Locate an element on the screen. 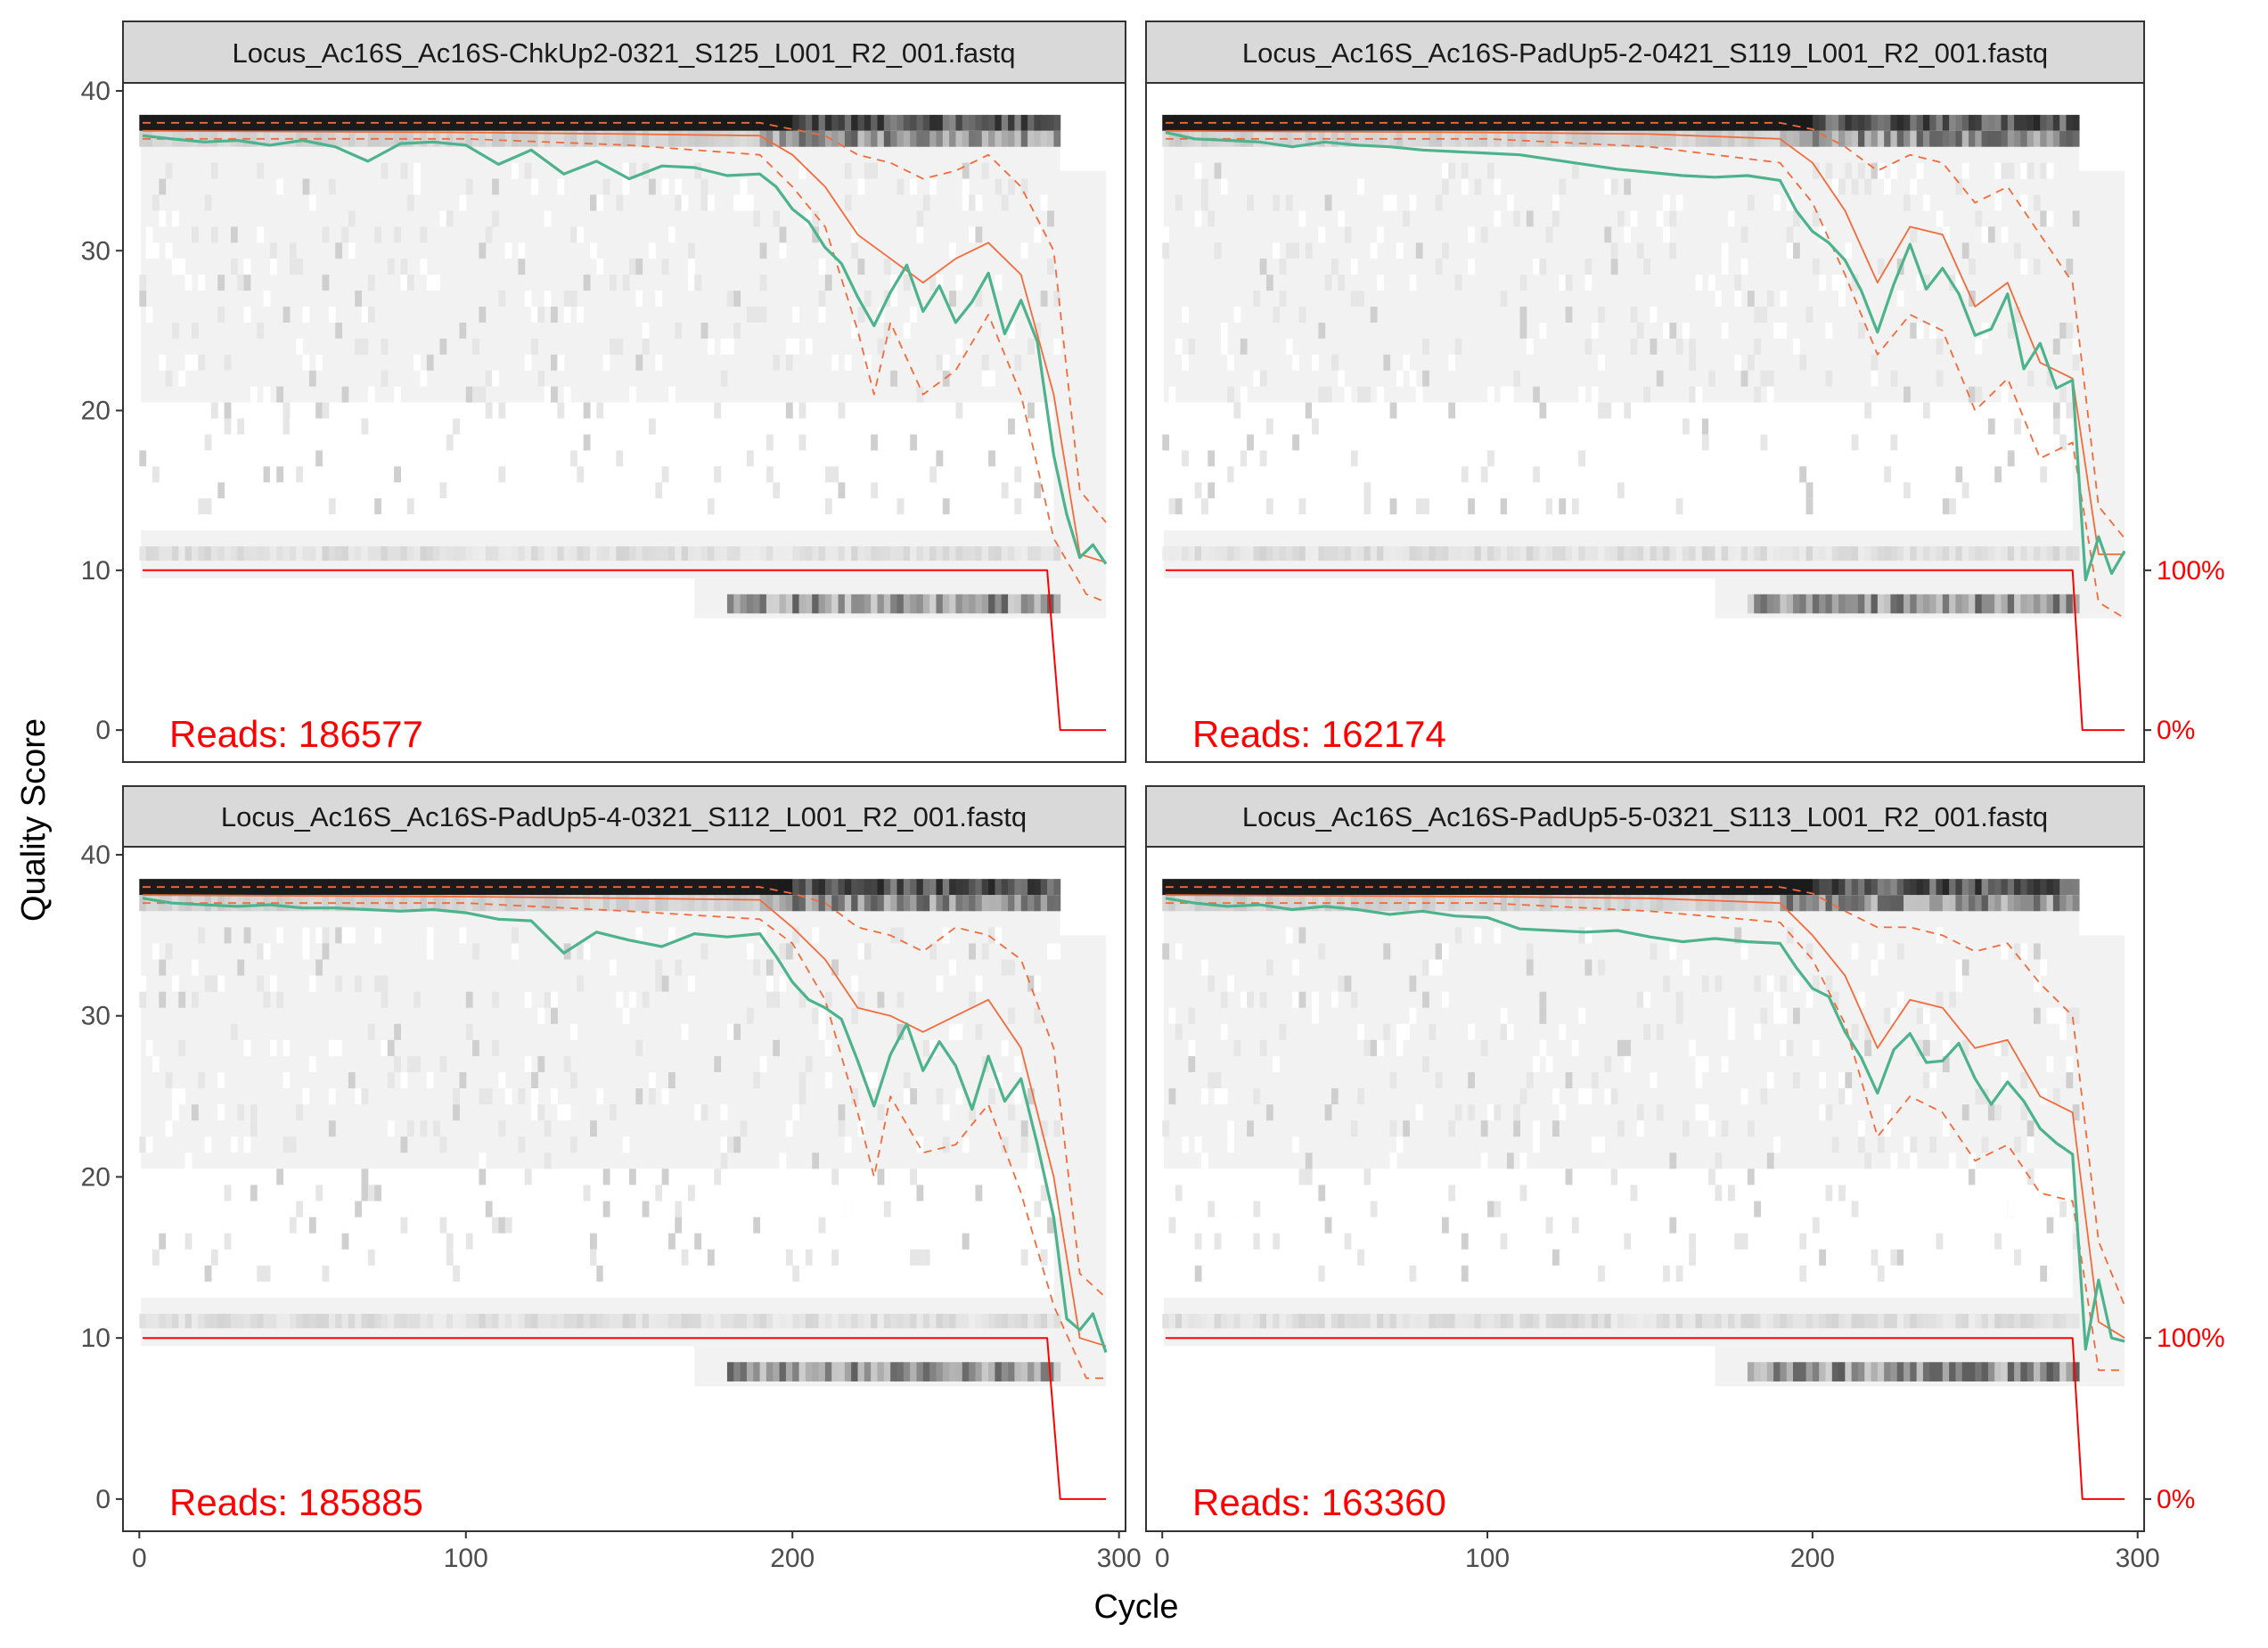 The width and height of the screenshot is (2268, 1648). y-tick-label: 10 is located at coordinates (96, 571).